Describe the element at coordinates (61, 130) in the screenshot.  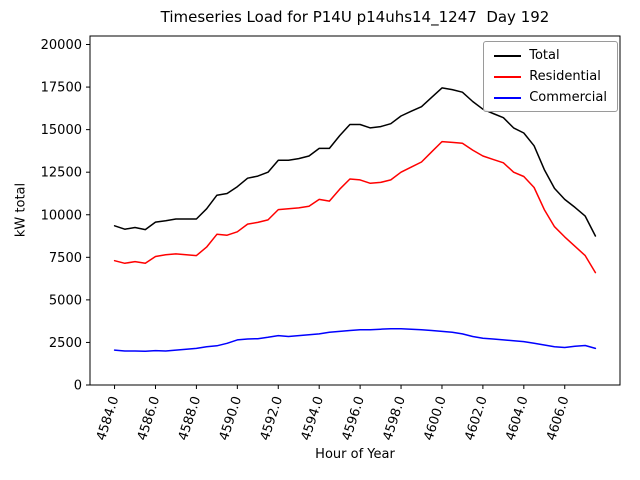
I see `svg-text: 15000` at that location.